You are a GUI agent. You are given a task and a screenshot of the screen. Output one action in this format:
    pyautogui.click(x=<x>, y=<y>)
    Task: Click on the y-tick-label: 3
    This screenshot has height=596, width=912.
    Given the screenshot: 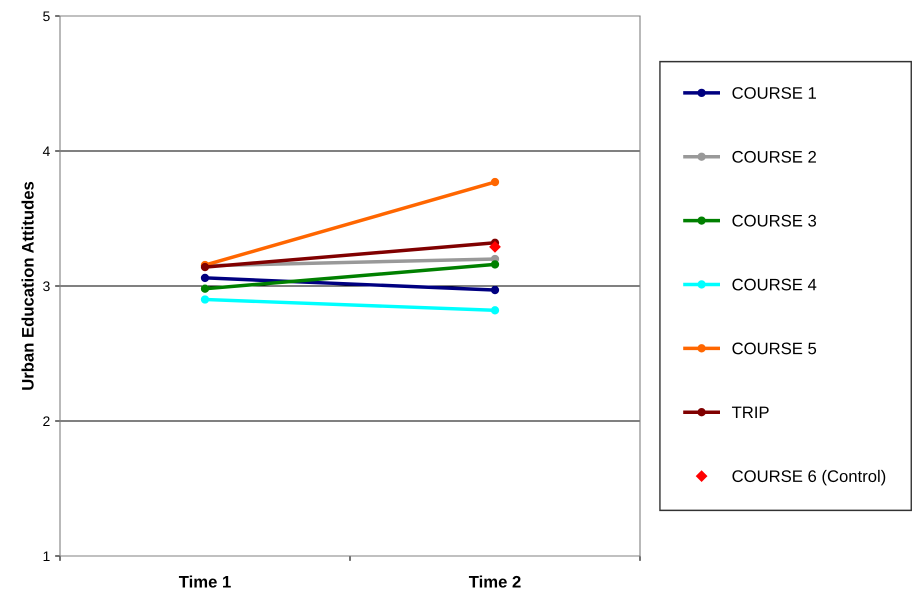 What is the action you would take?
    pyautogui.click(x=46, y=286)
    